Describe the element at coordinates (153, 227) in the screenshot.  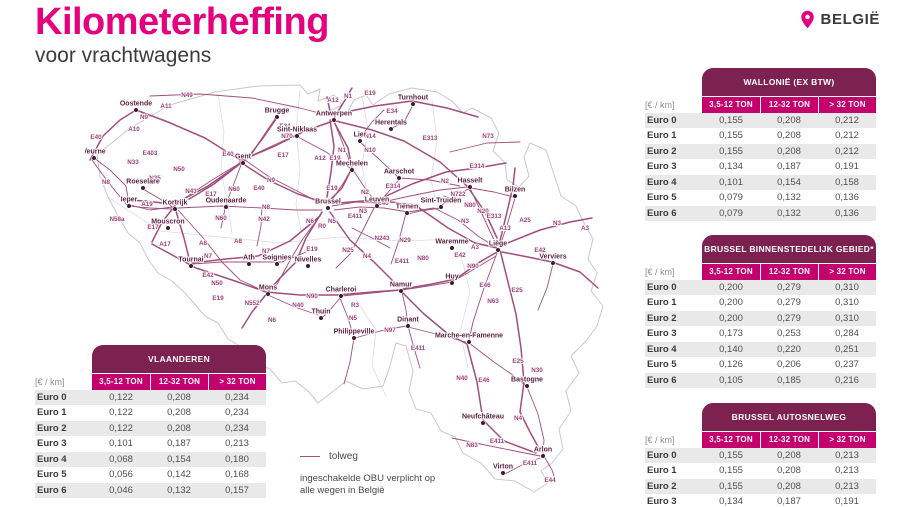
I see `road-number-label: E17` at that location.